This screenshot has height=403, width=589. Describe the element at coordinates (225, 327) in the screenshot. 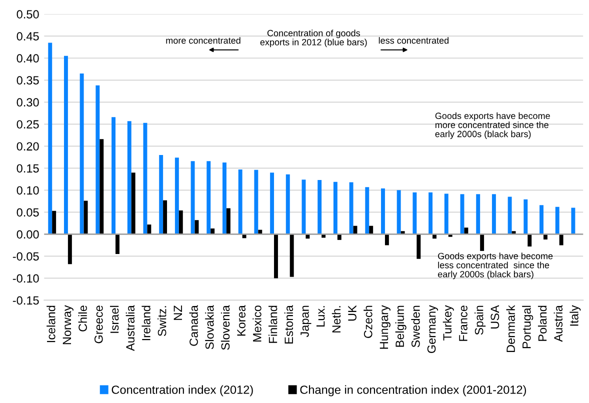

I see `x-tick-label: Slovenia` at that location.